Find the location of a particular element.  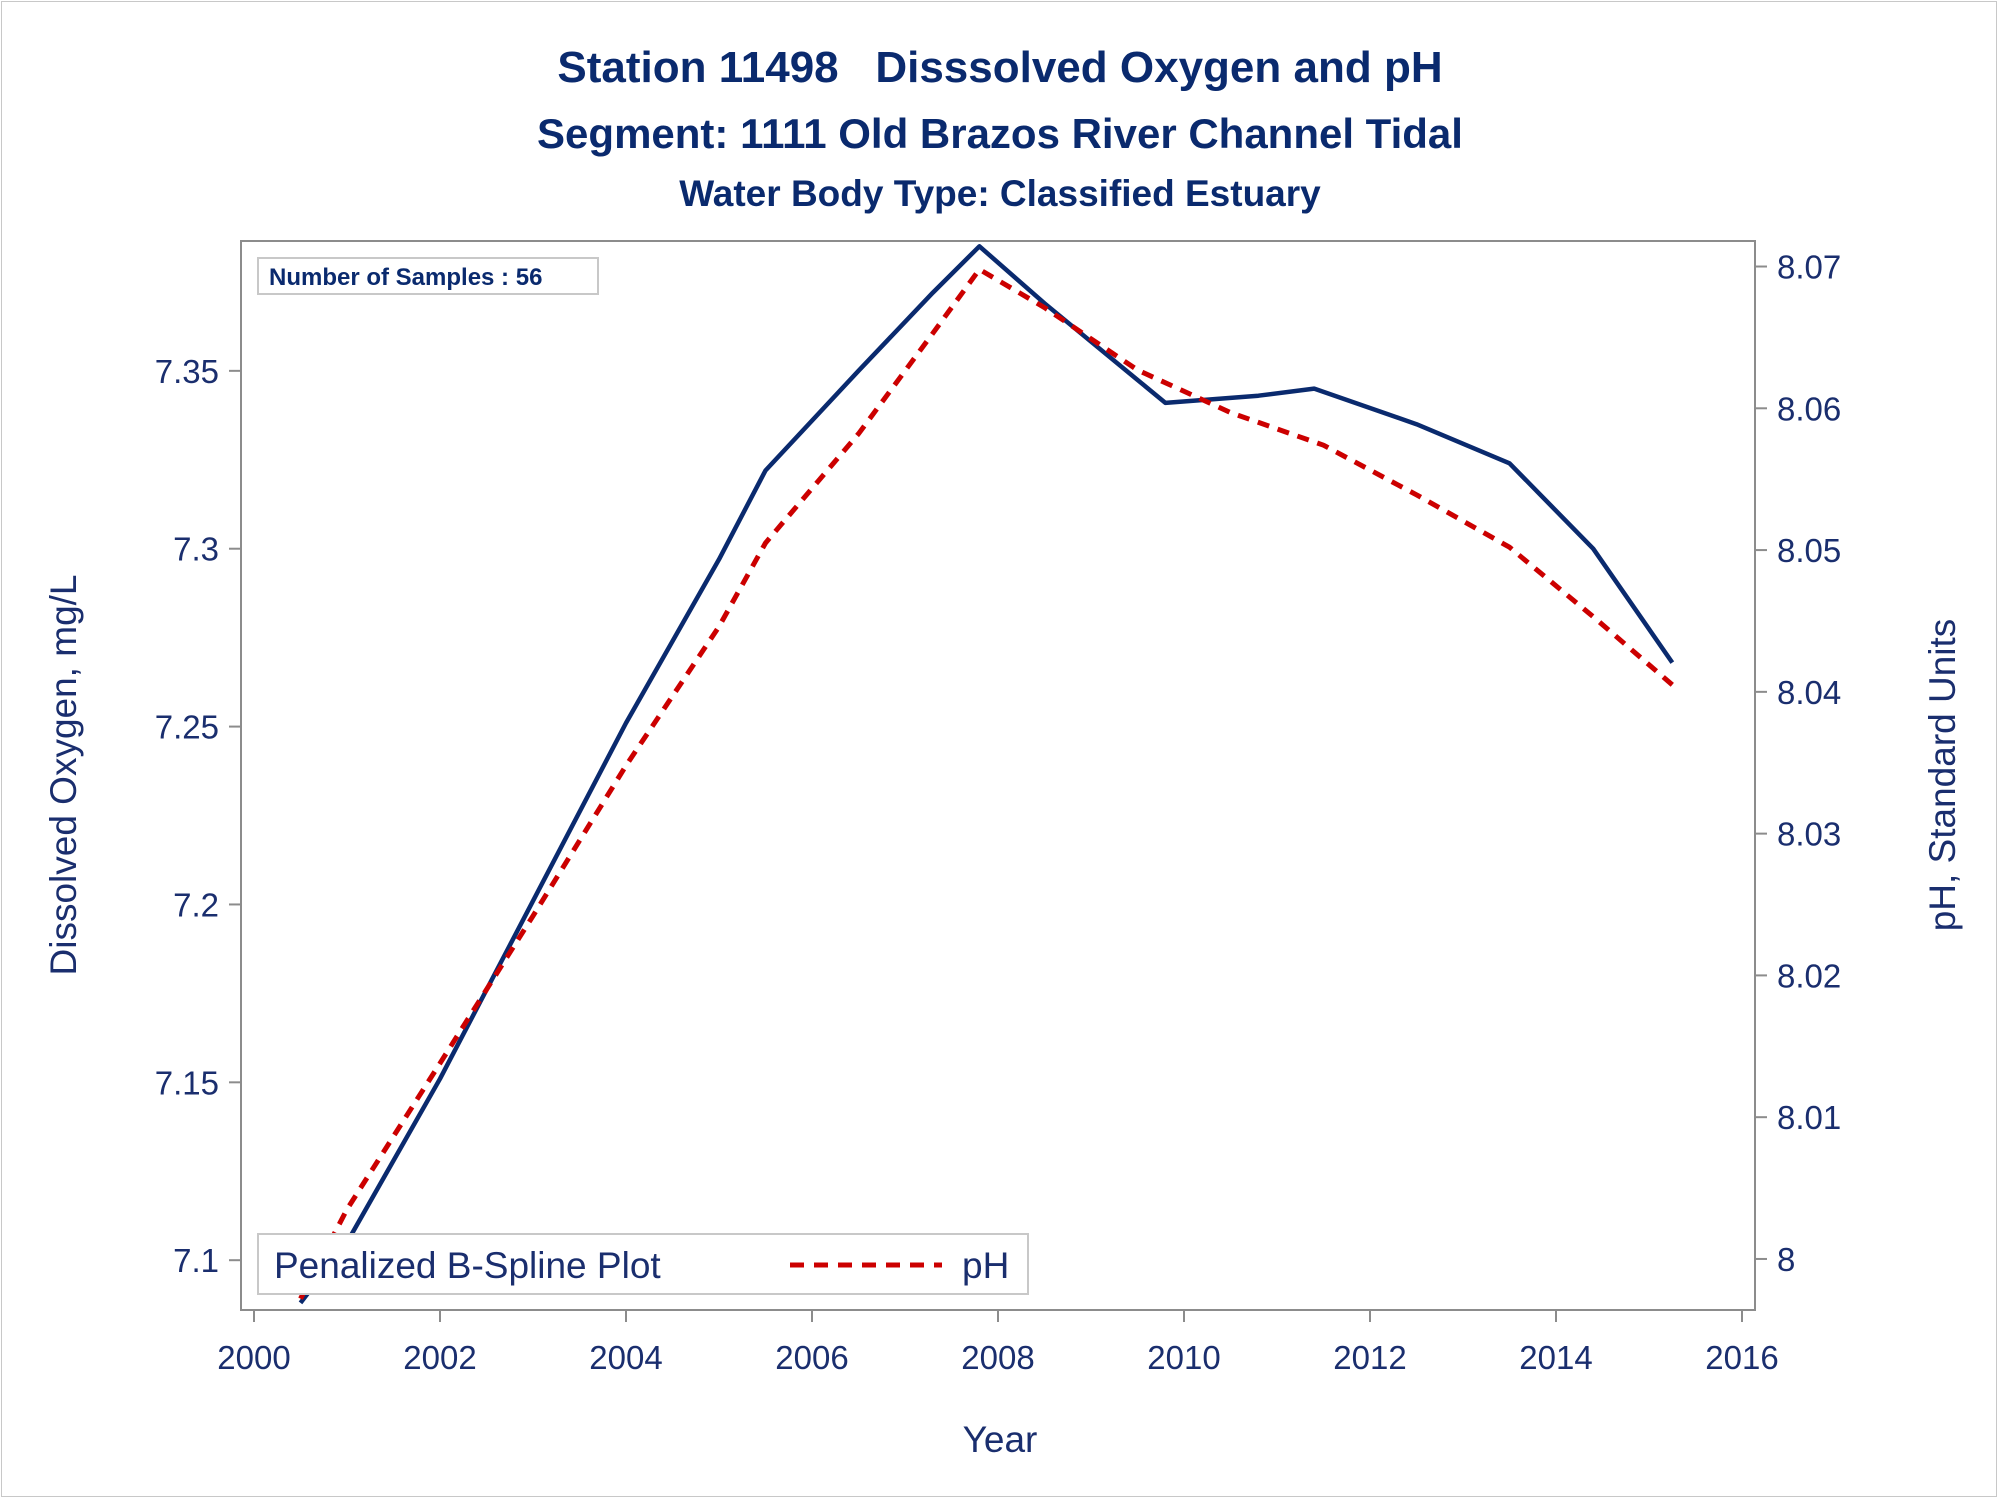

y-right-tick-label: 8.01 is located at coordinates (1809, 1117).